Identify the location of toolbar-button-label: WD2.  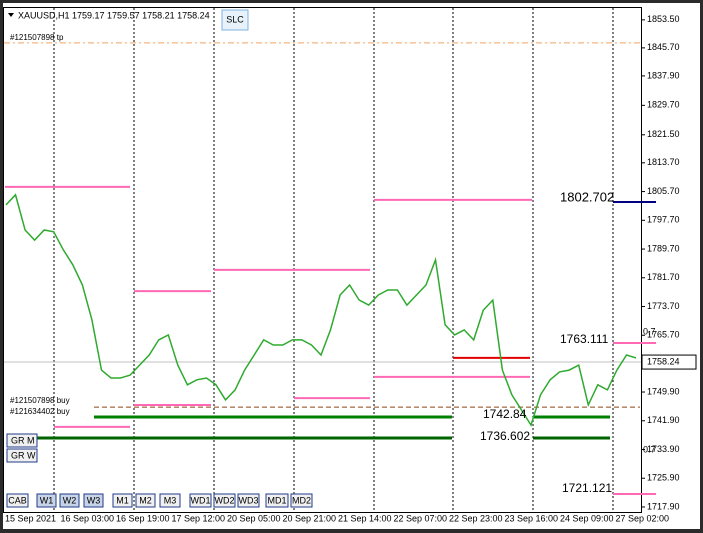
(225, 500).